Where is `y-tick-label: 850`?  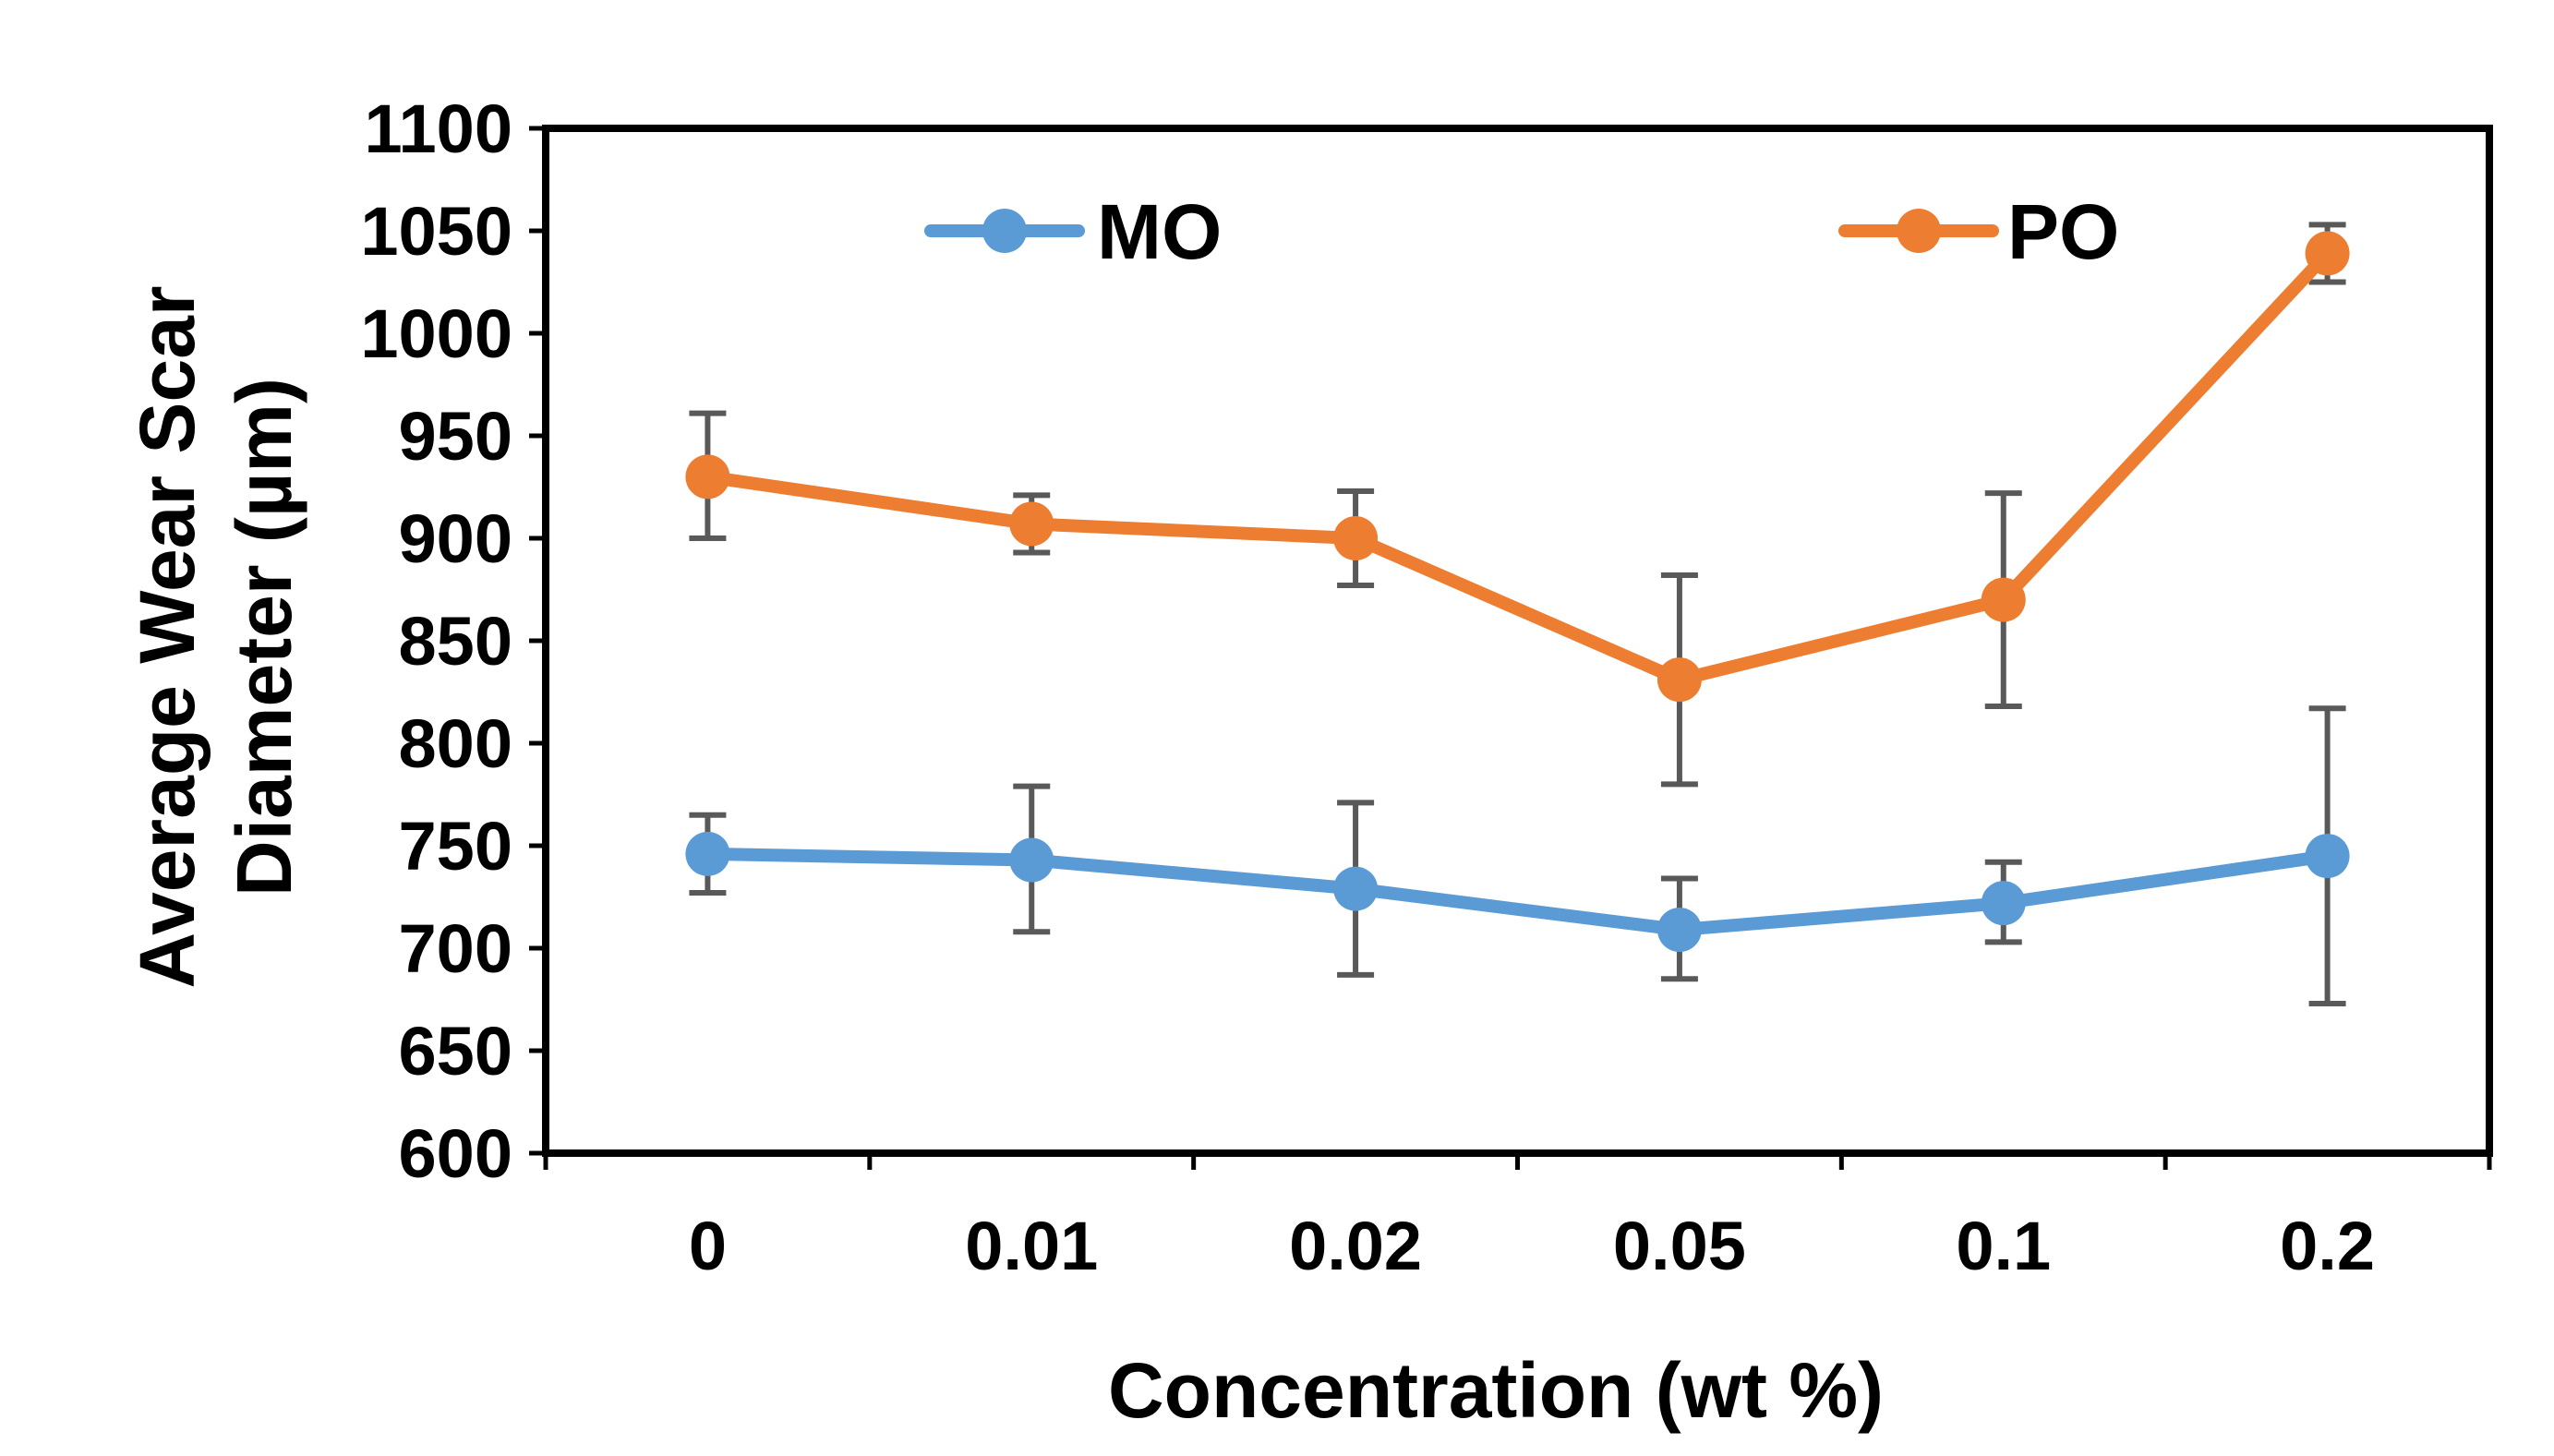
y-tick-label: 850 is located at coordinates (455, 641).